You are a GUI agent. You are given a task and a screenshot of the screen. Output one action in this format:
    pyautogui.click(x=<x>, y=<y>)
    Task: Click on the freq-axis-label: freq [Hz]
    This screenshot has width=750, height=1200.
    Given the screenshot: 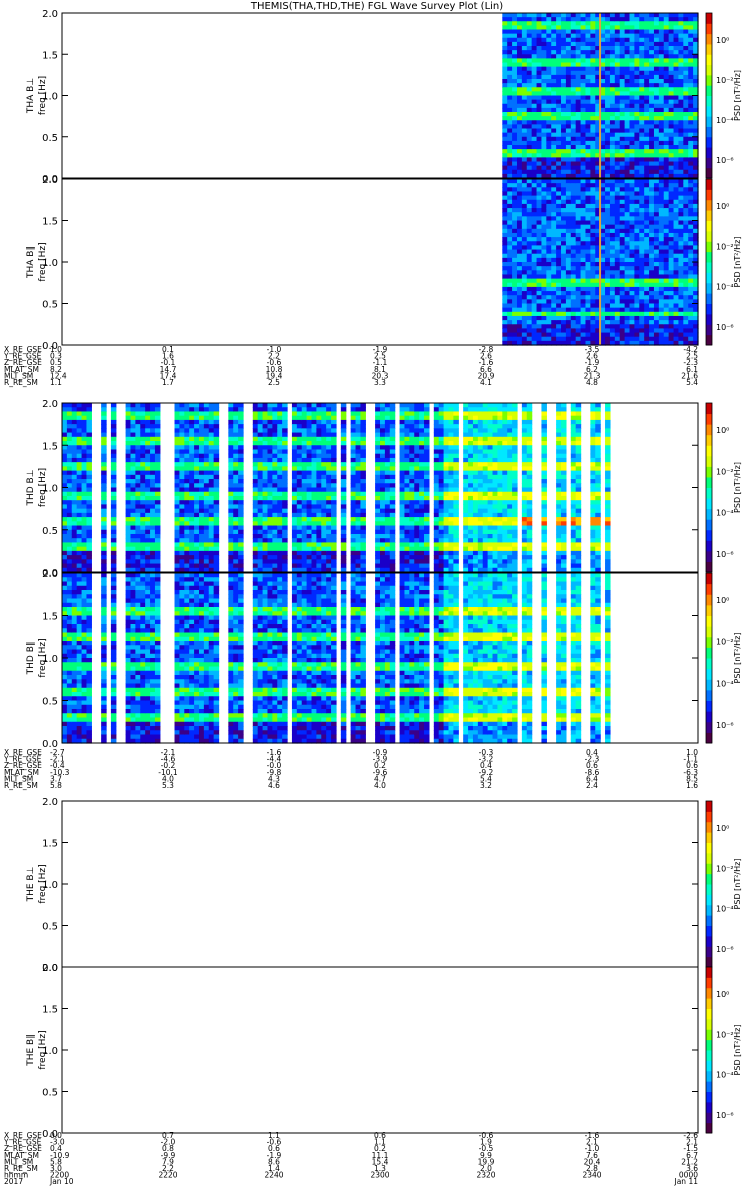 What is the action you would take?
    pyautogui.click(x=43, y=95)
    